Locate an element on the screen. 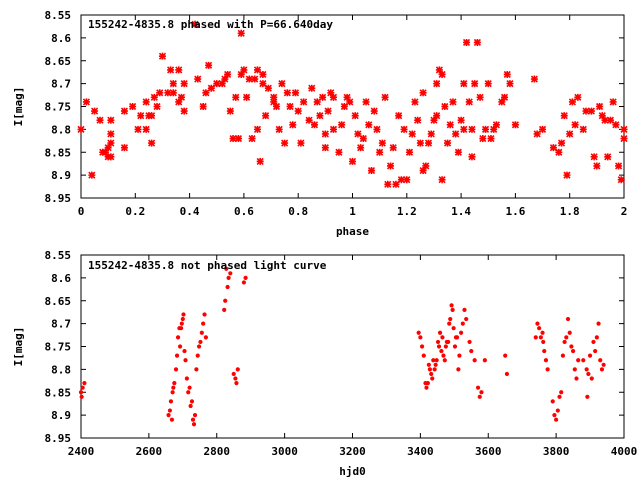 The height and width of the screenshot is (480, 640). chart-title: 155242-4835.8 not phased light curve is located at coordinates (207, 265).